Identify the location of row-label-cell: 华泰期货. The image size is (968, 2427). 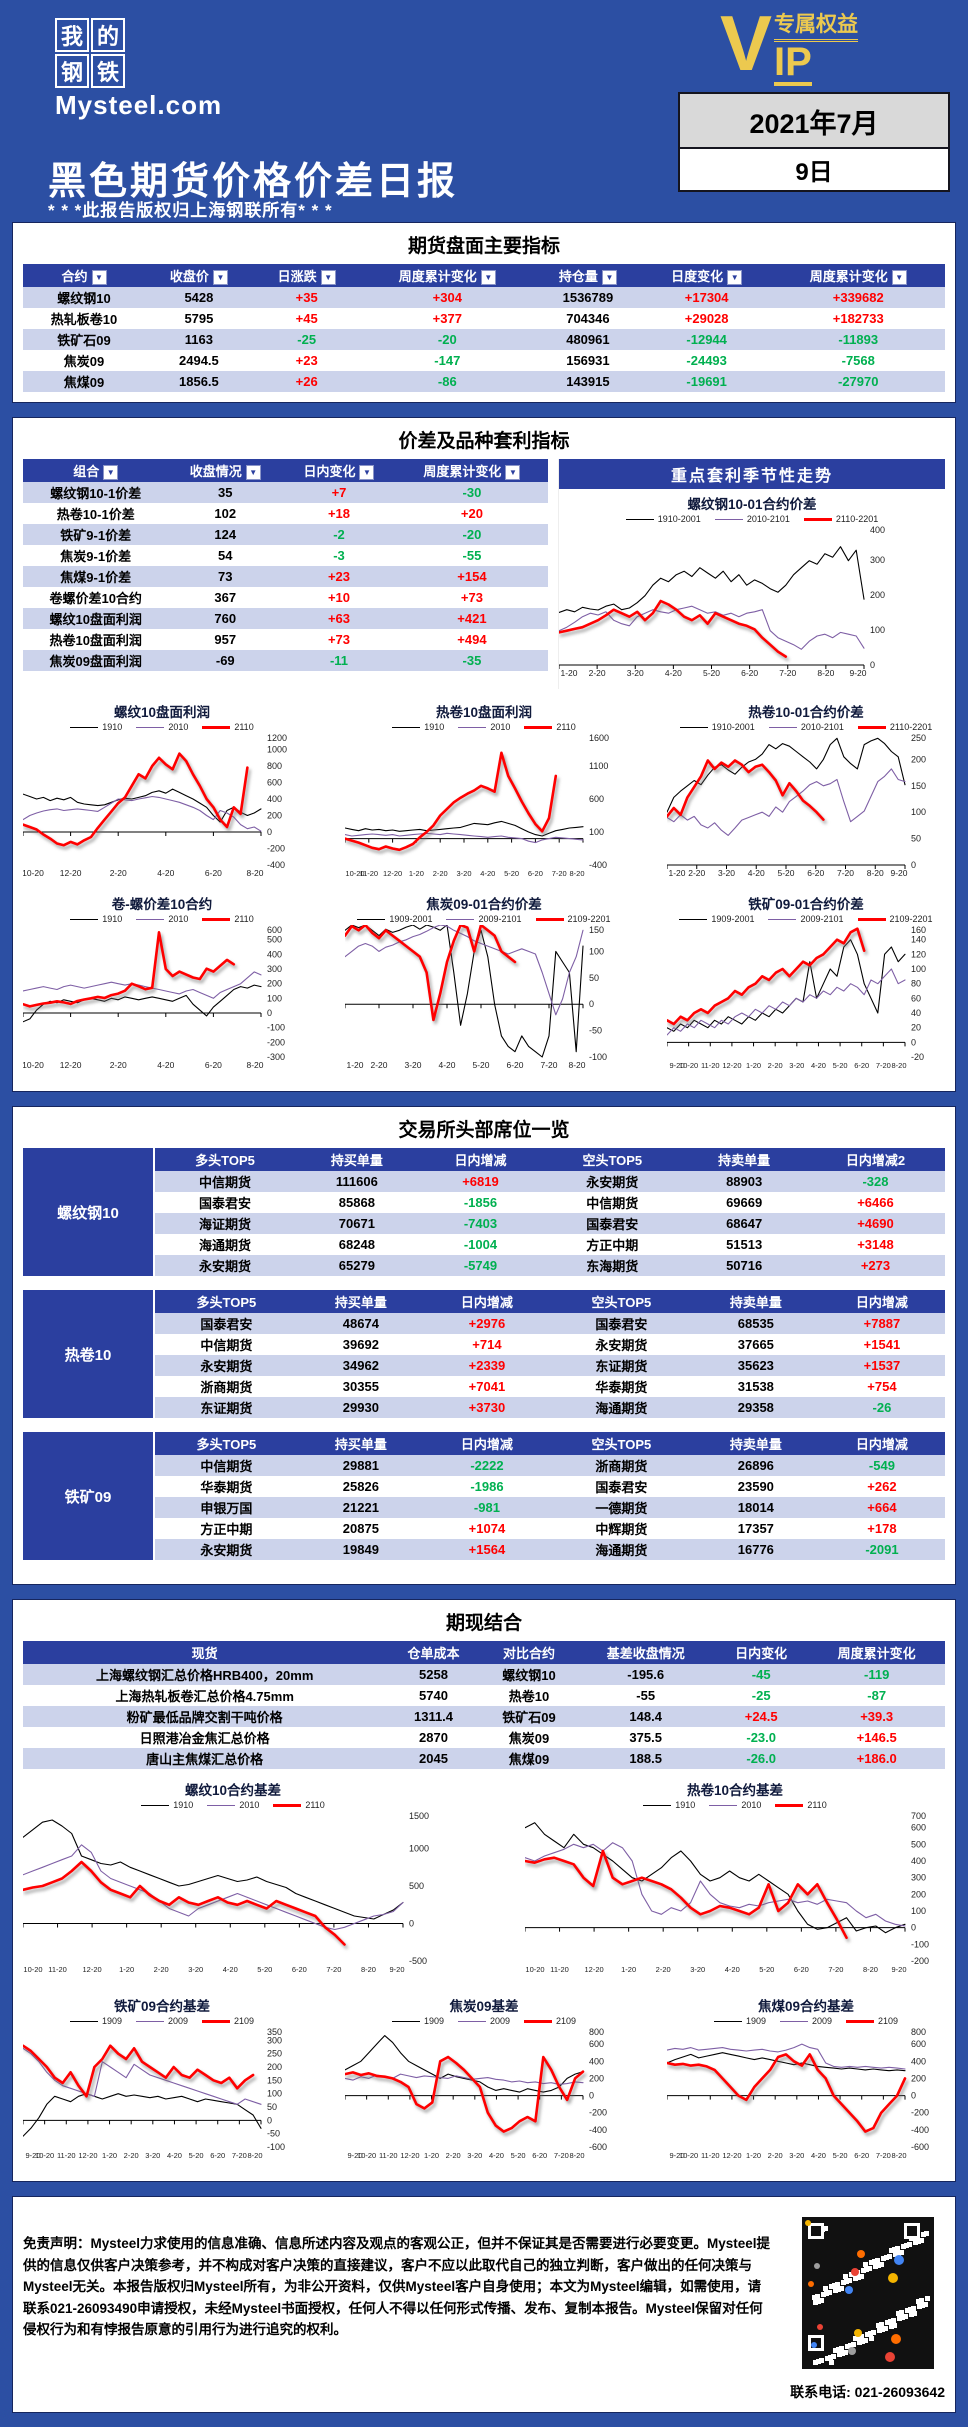
(226, 1488).